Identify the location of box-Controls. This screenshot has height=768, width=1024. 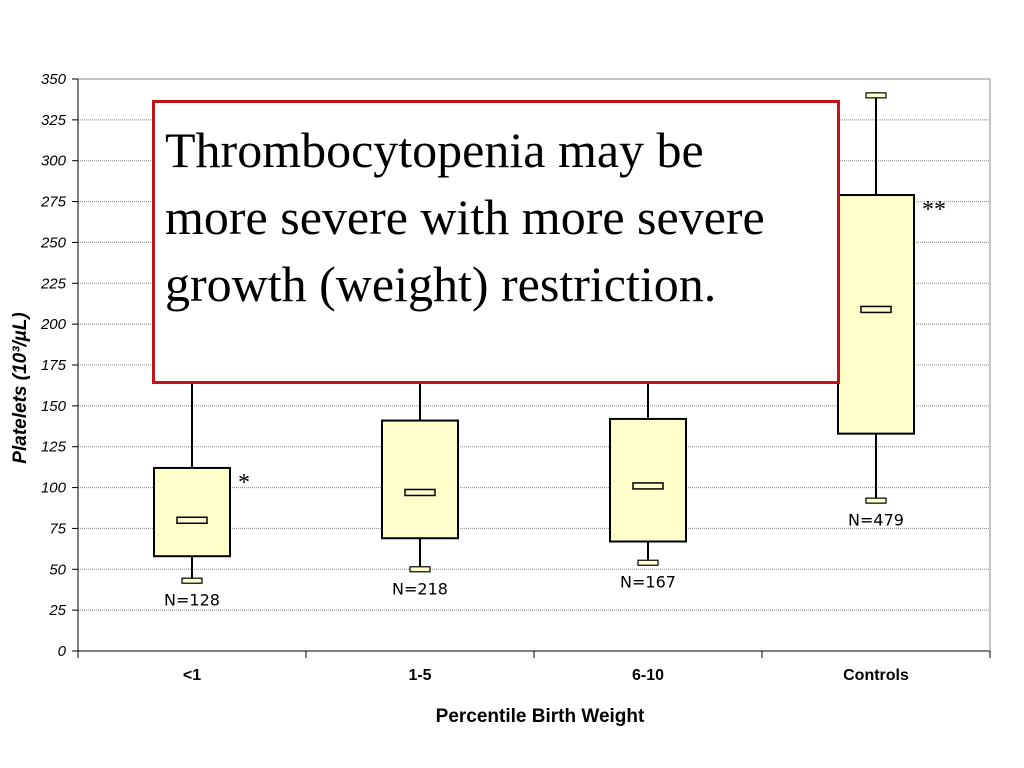
(876, 298).